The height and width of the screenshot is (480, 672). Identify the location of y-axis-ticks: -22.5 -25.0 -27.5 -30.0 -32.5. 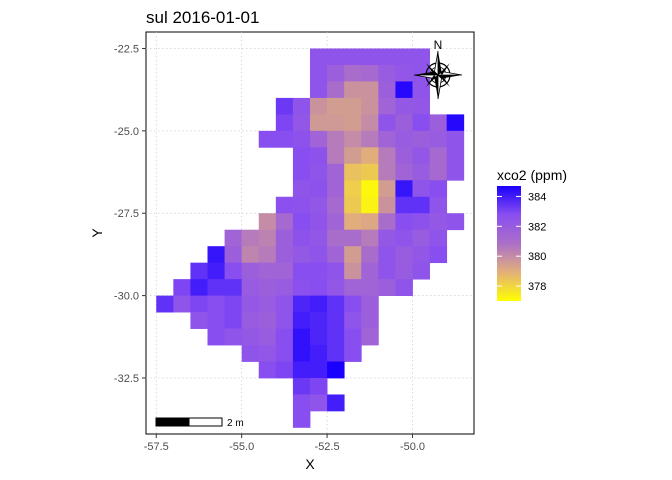
(130, 214).